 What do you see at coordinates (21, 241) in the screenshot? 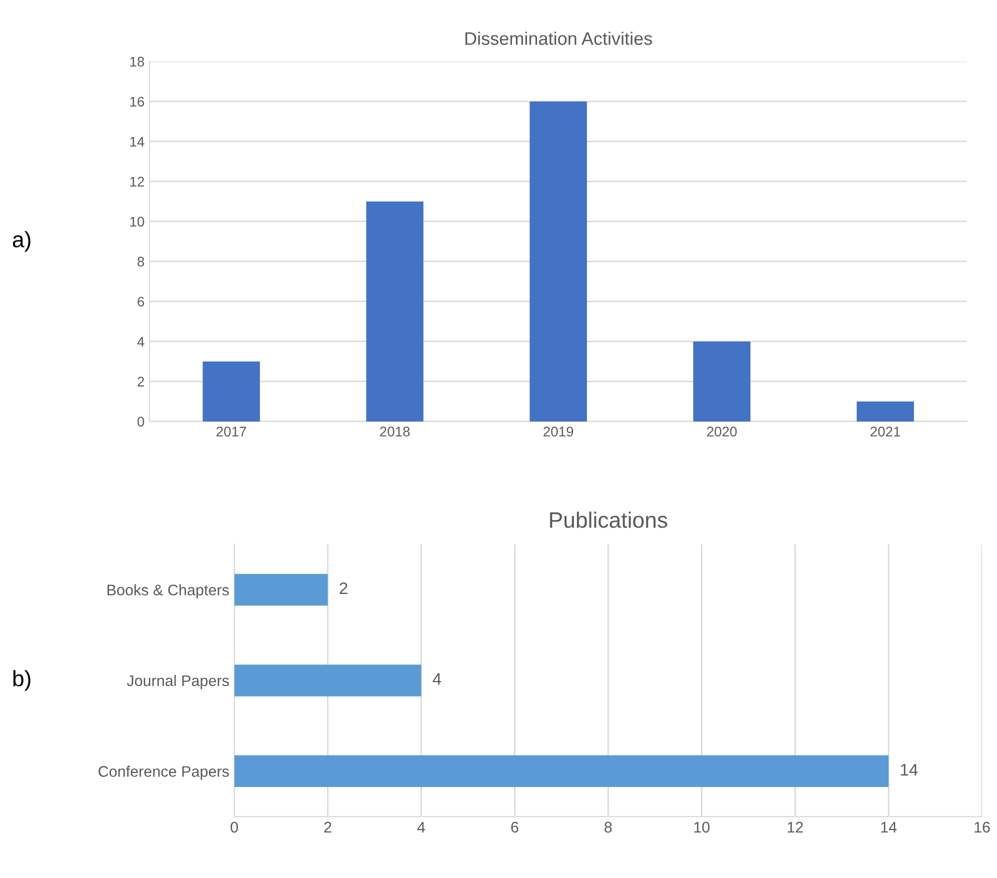
I see `text: a)` at bounding box center [21, 241].